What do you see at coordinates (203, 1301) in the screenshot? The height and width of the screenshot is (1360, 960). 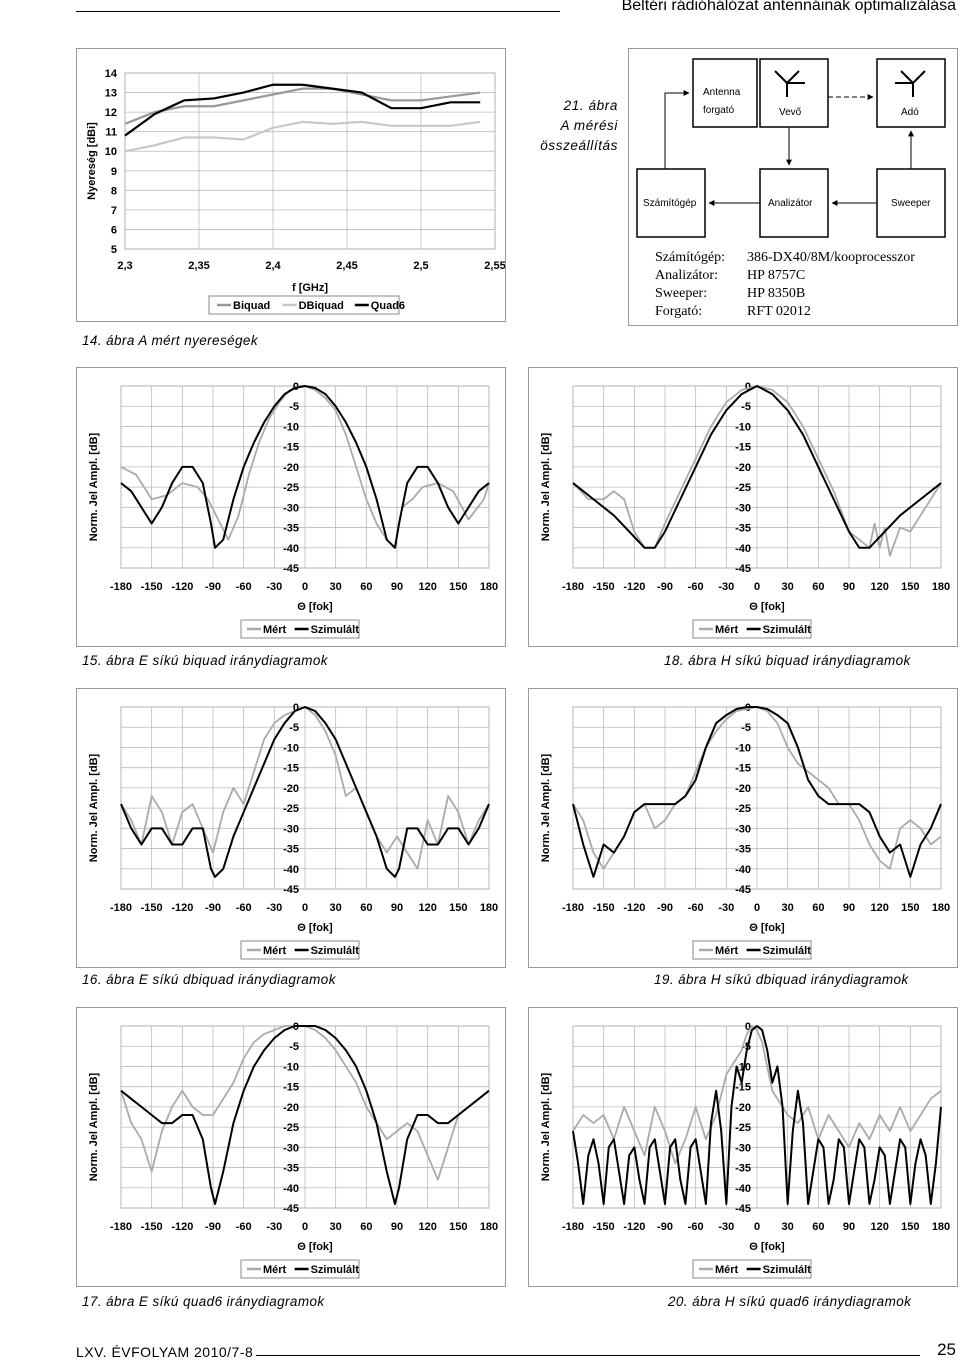 I see `caption-fig17: 17. ábra E síkú quad6 iránydiagramok` at bounding box center [203, 1301].